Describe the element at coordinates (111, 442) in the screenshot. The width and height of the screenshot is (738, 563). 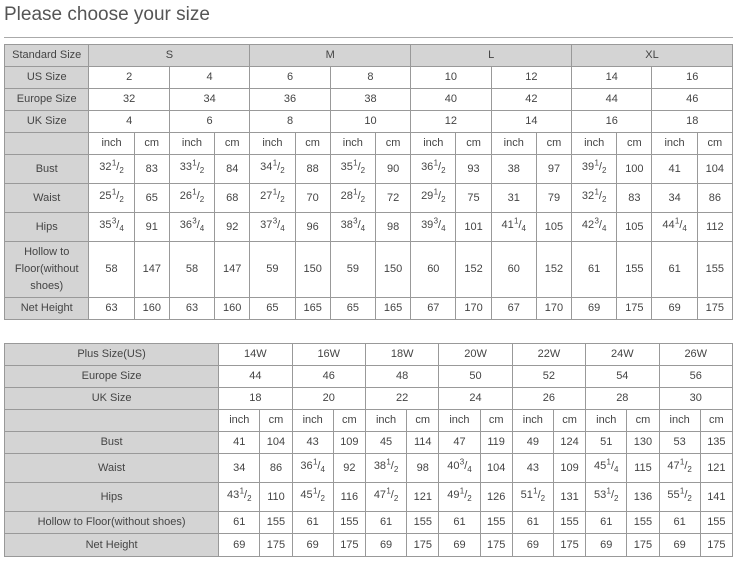
I see `row-label: Bust` at that location.